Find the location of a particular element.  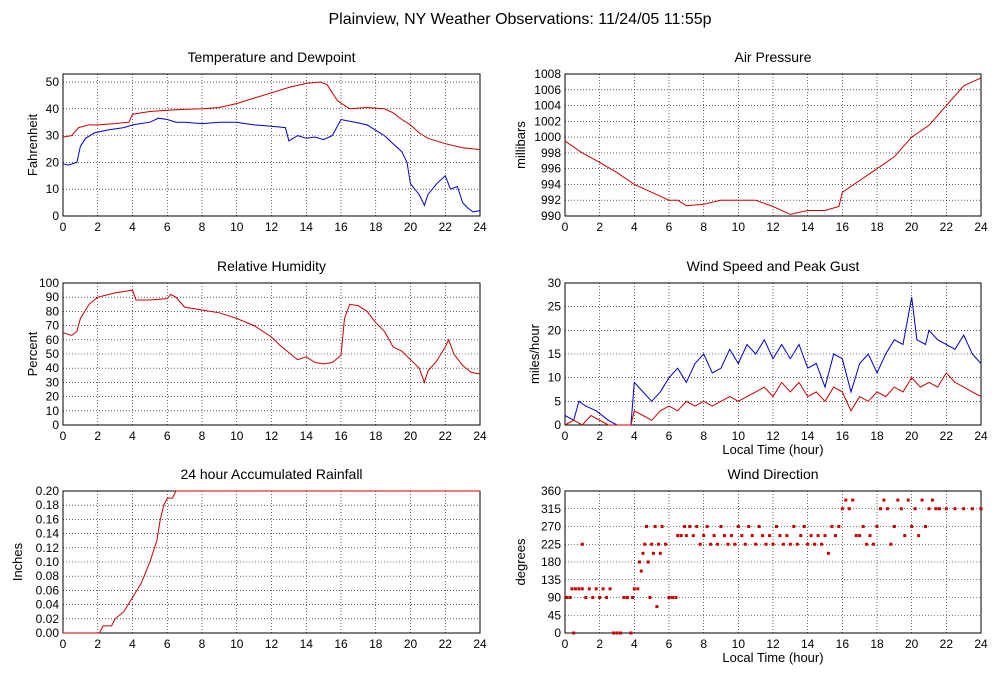

series-line-red is located at coordinates (773, 146).